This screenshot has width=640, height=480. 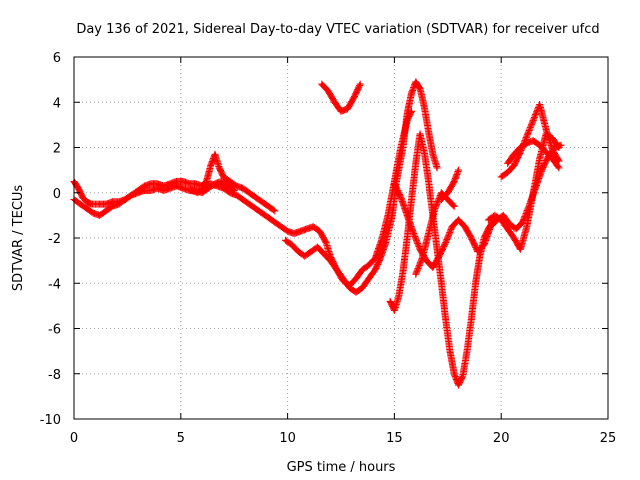 I want to click on y-tick-label: 0, so click(x=57, y=194).